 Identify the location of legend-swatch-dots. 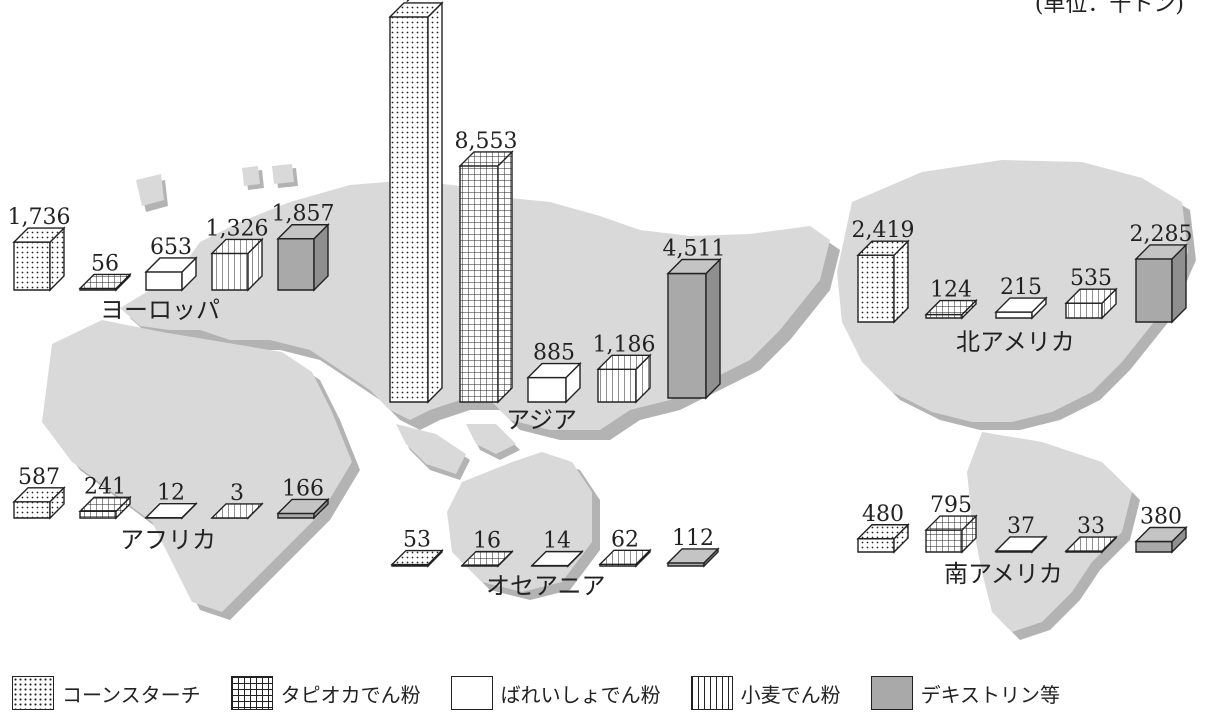
(33, 693).